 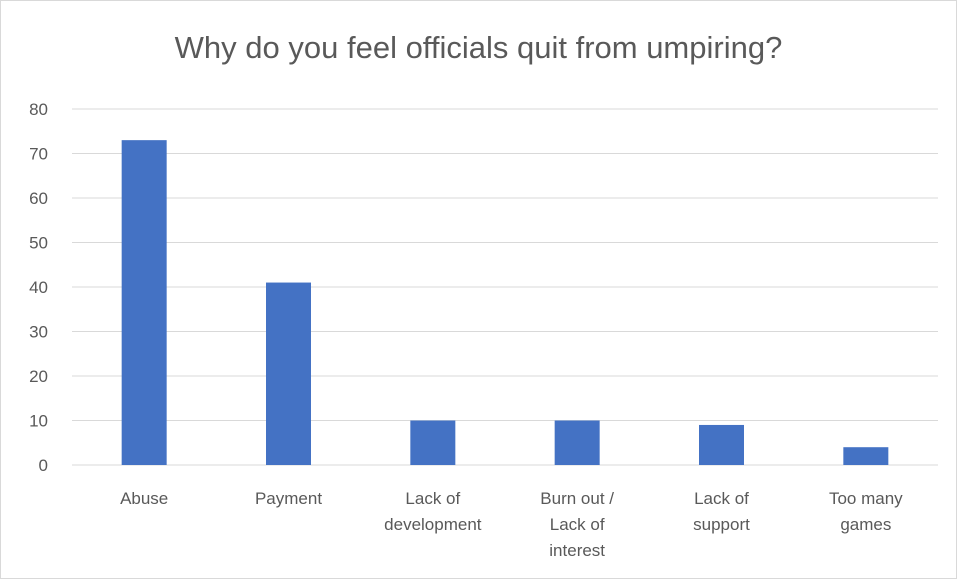 I want to click on y-tick-label: 40, so click(x=38, y=287).